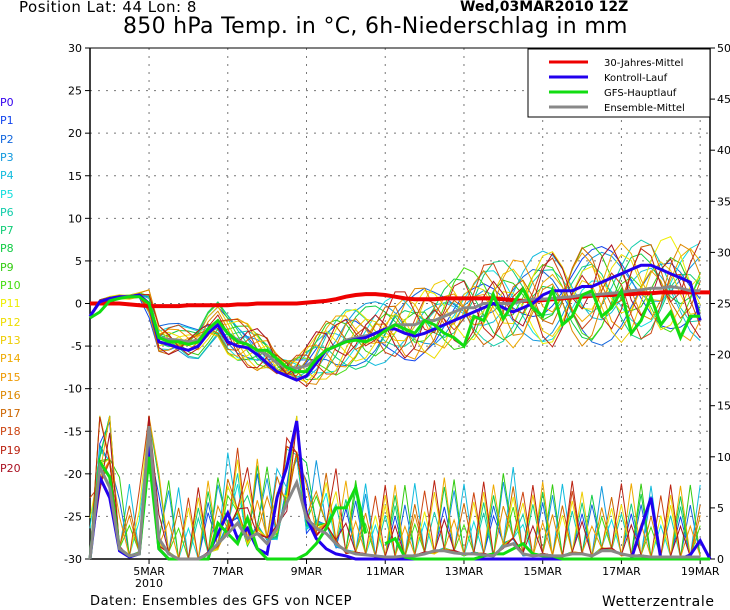  I want to click on y-right-tick-label: 40, so click(723, 150).